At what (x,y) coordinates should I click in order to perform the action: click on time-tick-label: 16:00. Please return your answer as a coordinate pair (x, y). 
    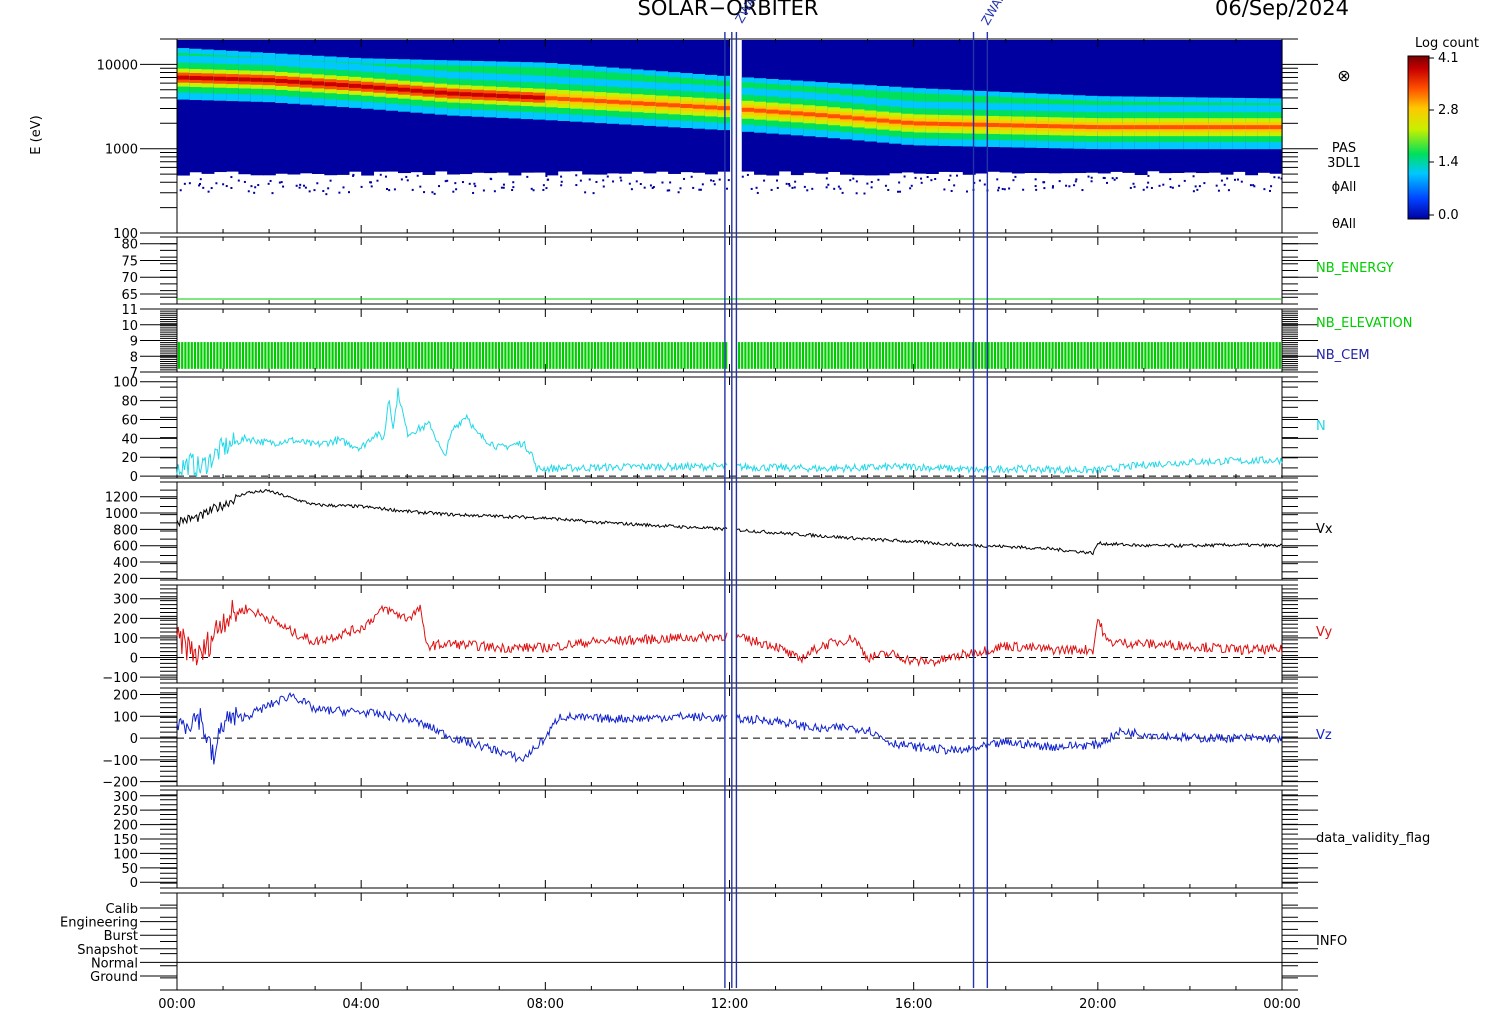
    Looking at the image, I should click on (913, 1004).